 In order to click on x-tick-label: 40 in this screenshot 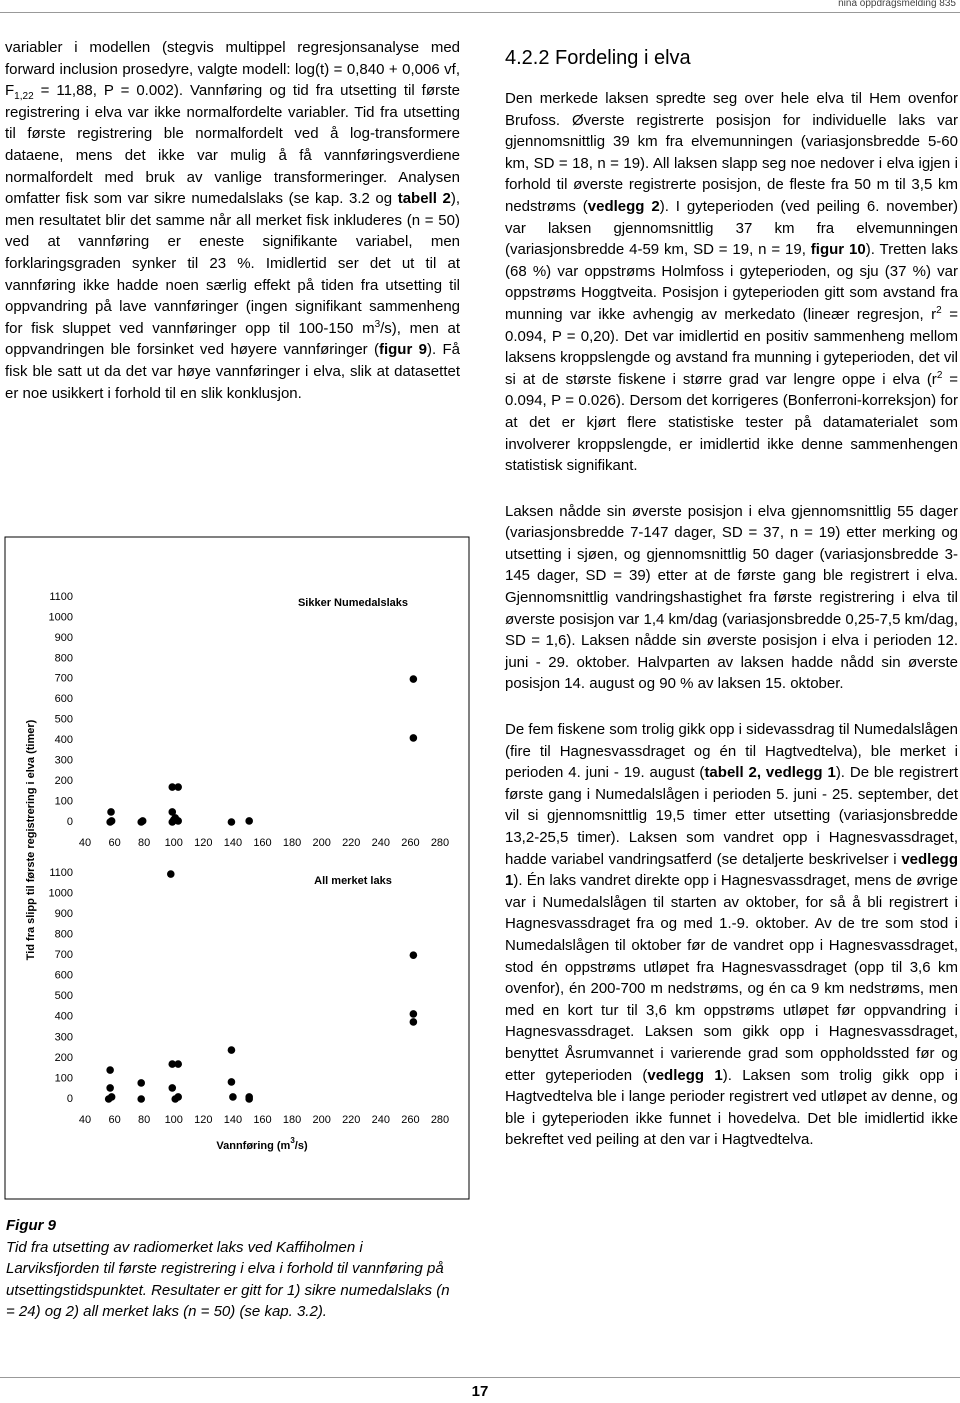, I will do `click(85, 1120)`.